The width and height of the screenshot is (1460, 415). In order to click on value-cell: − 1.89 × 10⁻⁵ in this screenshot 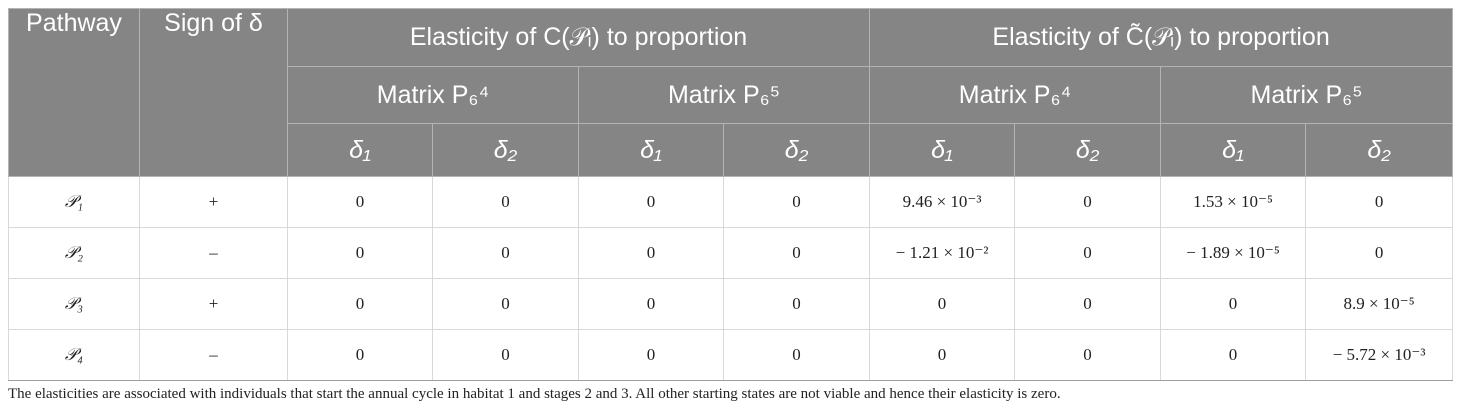, I will do `click(1233, 253)`.